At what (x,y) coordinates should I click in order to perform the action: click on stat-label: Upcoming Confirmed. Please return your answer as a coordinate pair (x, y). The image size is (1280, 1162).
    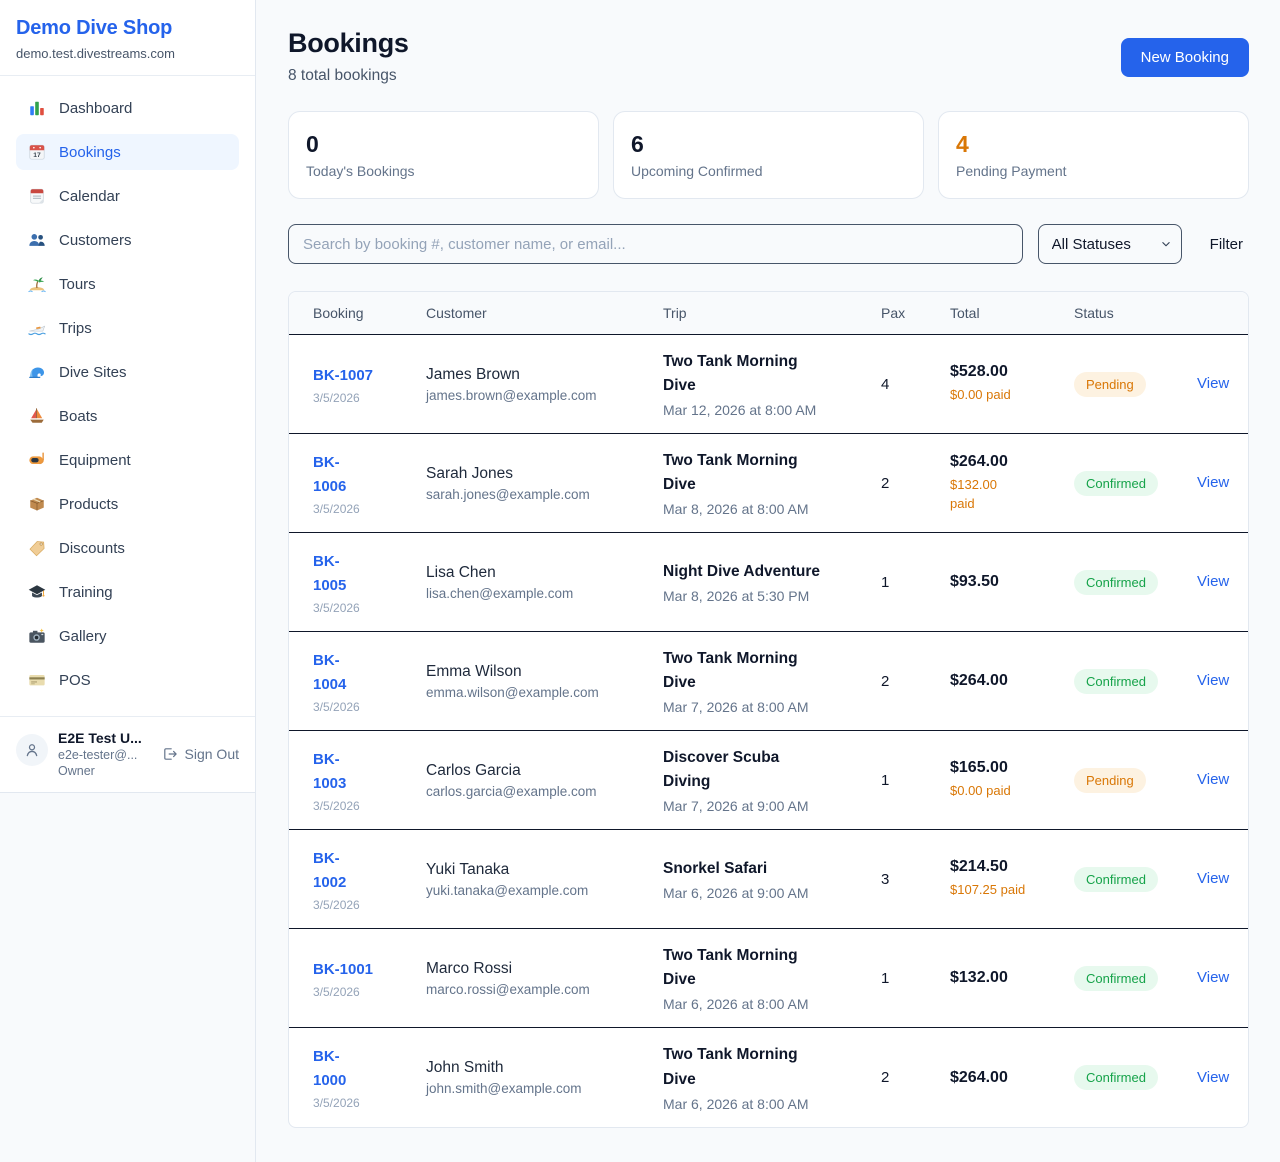
    Looking at the image, I should click on (697, 171).